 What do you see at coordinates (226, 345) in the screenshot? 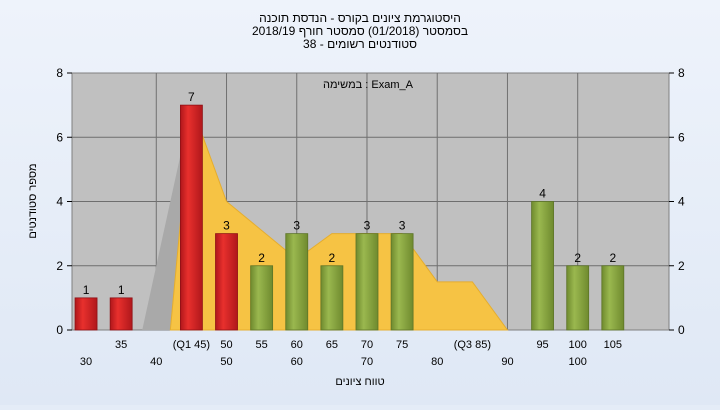
I see `x-label-upper: 50` at bounding box center [226, 345].